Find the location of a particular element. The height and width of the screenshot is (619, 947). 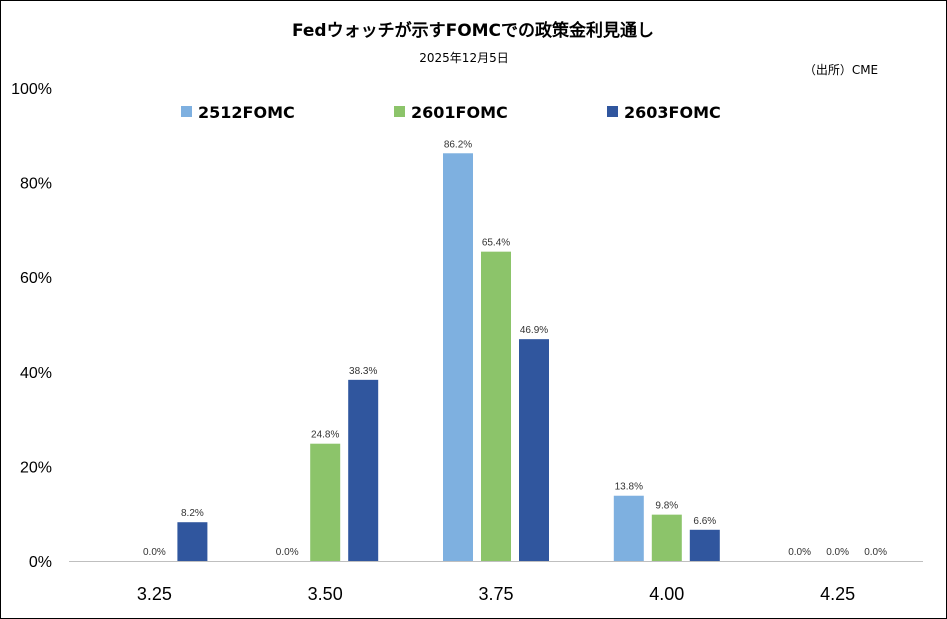

data-label: 6.6% is located at coordinates (704, 521).